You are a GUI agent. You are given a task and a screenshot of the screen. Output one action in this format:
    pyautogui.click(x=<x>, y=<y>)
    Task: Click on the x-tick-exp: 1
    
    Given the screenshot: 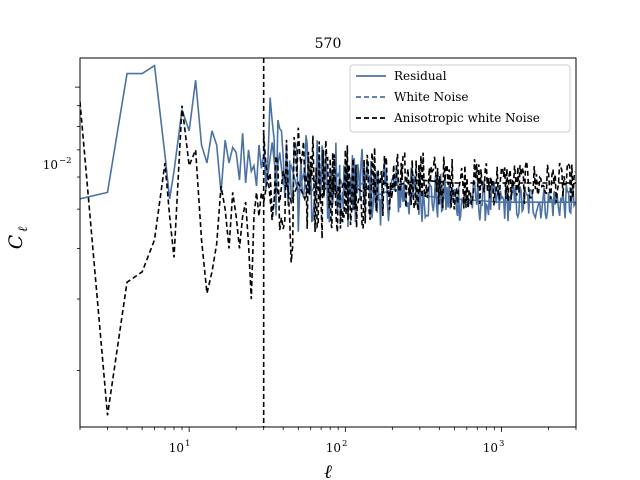 What is the action you would take?
    pyautogui.click(x=187, y=444)
    